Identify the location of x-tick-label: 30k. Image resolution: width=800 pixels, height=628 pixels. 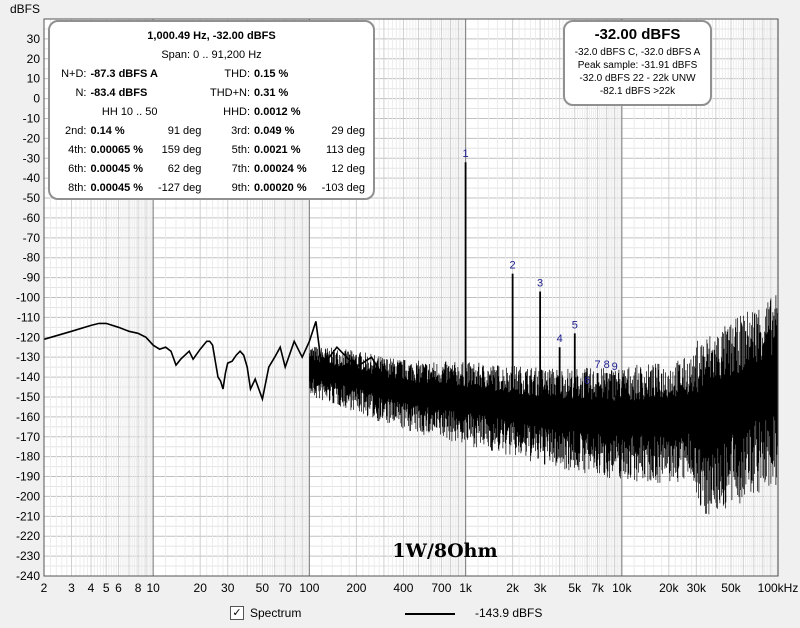
(697, 588).